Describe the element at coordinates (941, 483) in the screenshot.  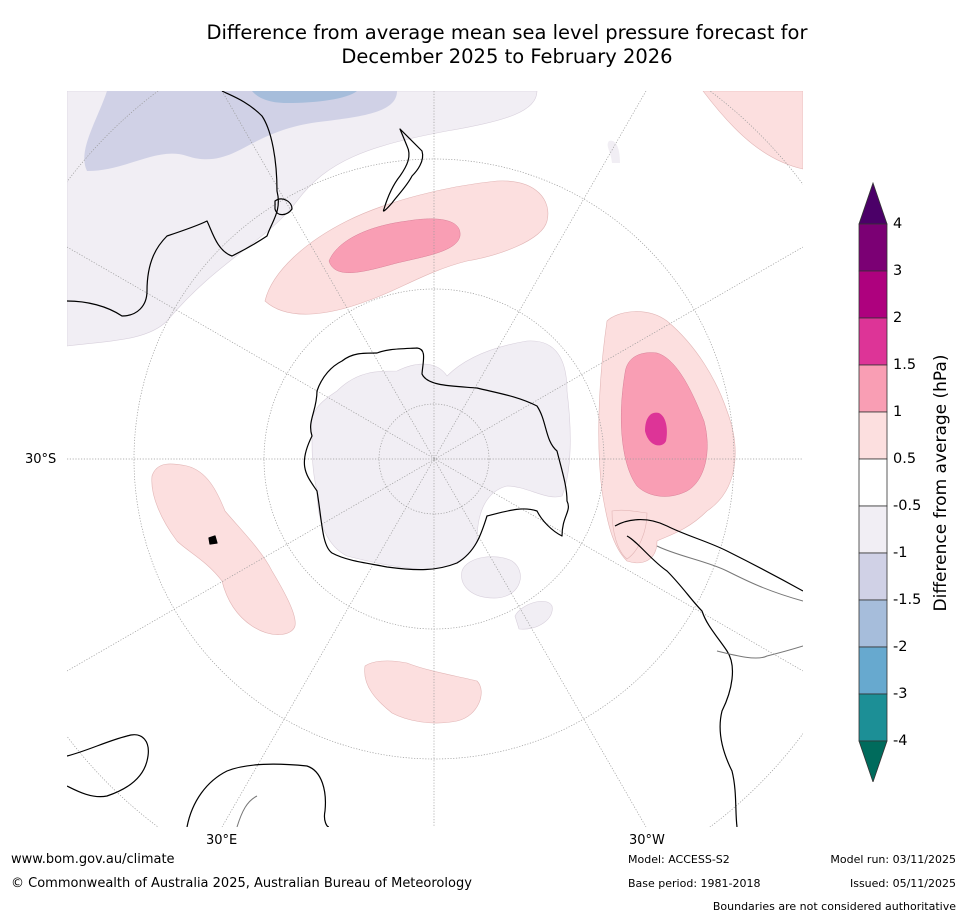
I see `colorbar-title: Difference from average (hPa)` at that location.